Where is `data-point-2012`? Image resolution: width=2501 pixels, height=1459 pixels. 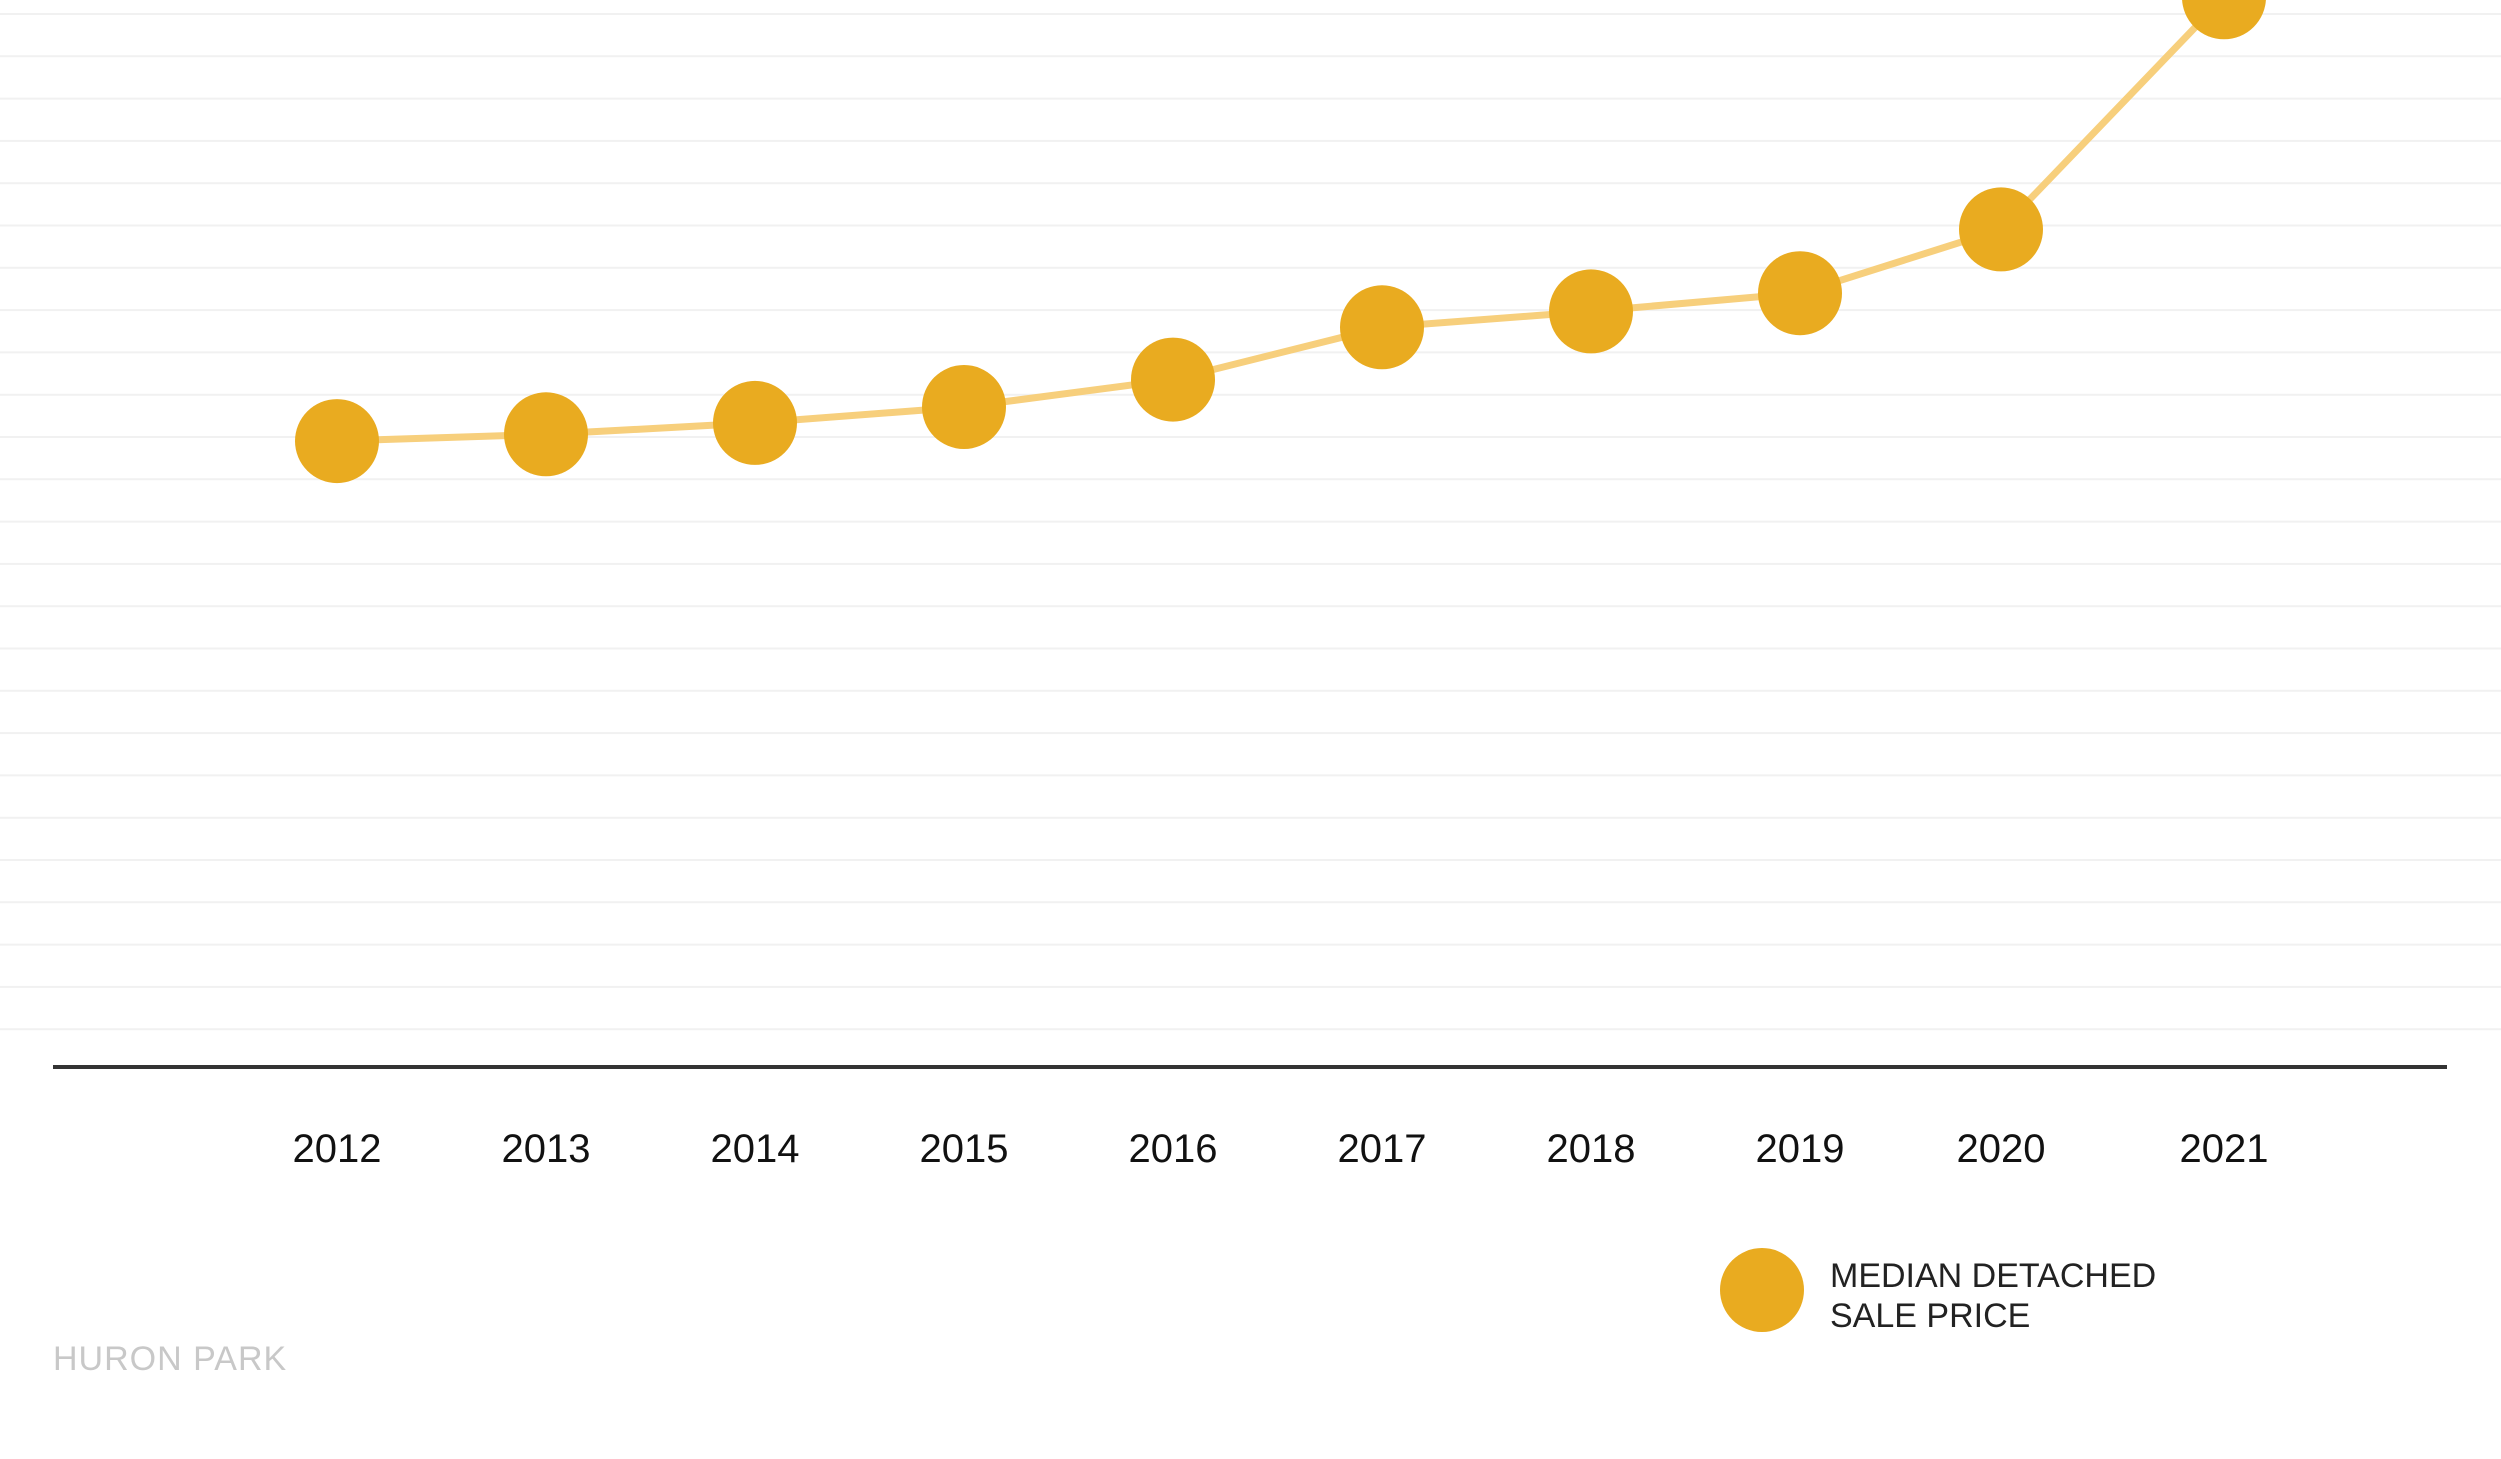
data-point-2012 is located at coordinates (337, 441).